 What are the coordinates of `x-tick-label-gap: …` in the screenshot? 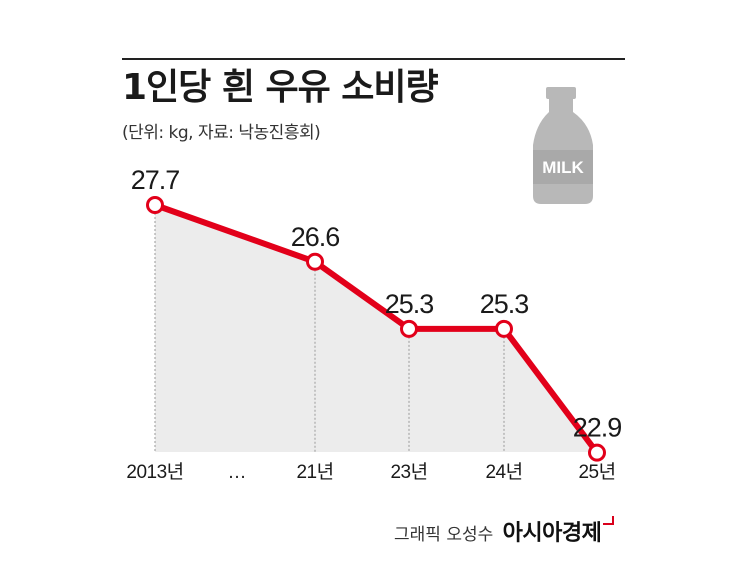 It's located at (237, 472).